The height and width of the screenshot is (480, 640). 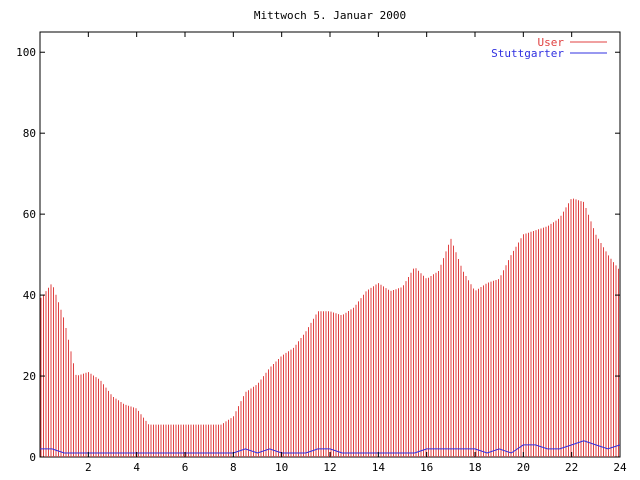 I want to click on legend-label-user: User, so click(x=551, y=42).